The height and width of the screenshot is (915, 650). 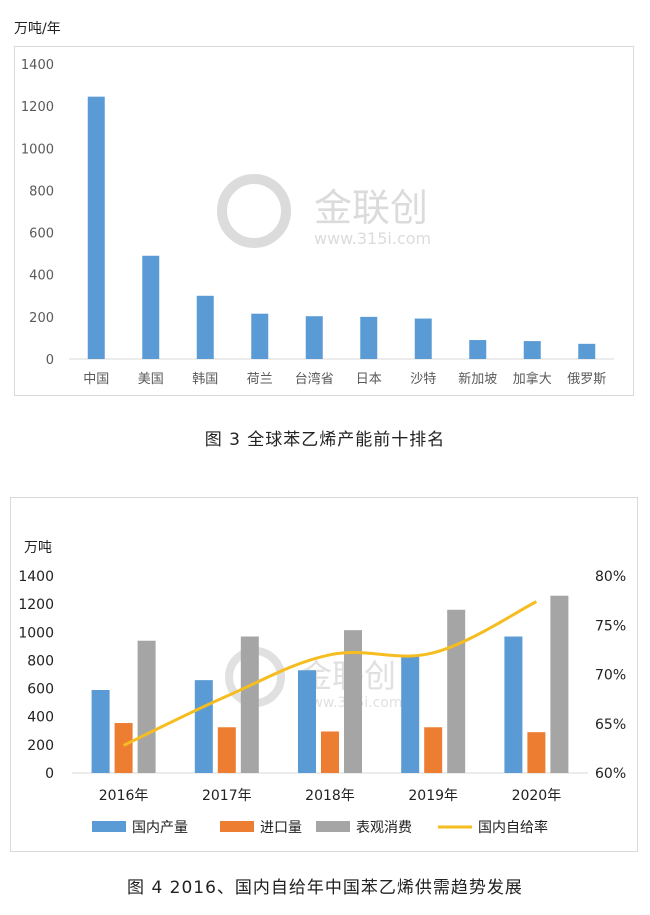 What do you see at coordinates (50, 360) in the screenshot?
I see `chart1-y-tick-label: 0` at bounding box center [50, 360].